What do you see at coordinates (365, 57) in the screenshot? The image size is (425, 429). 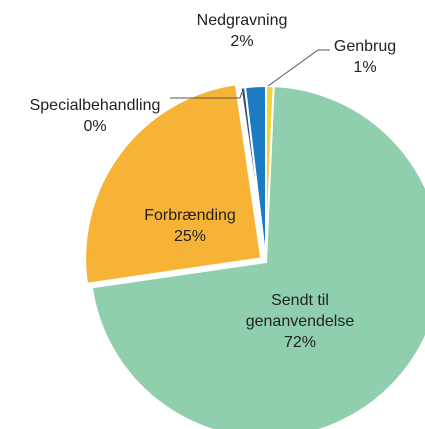 I see `slice-label: Genbrug 1%` at bounding box center [365, 57].